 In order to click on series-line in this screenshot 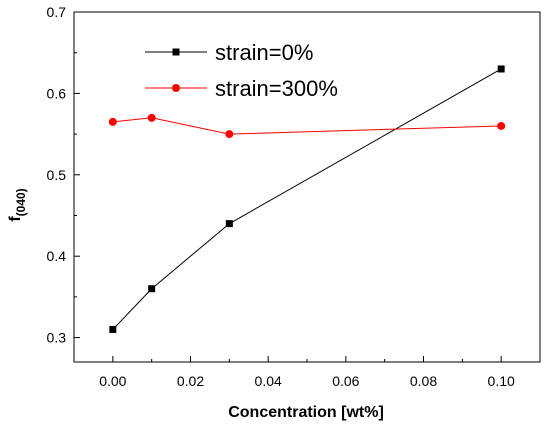, I will do `click(307, 126)`.